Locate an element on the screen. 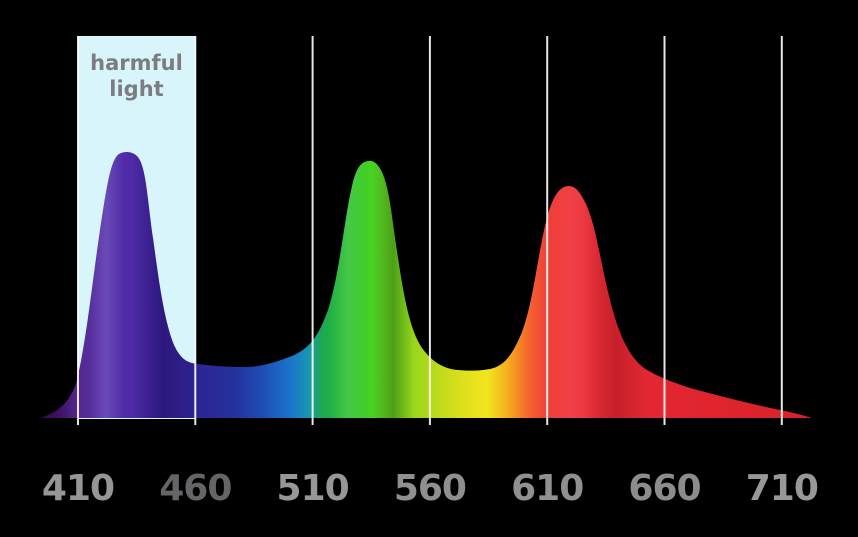  green-peak-highlight is located at coordinates (348, 284).